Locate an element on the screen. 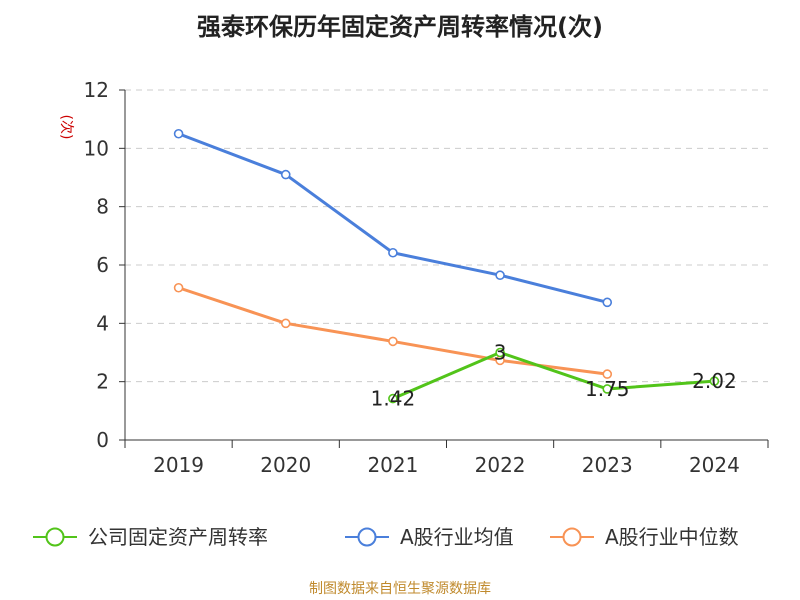 The width and height of the screenshot is (800, 600). x-tick-label: 2024 is located at coordinates (714, 465).